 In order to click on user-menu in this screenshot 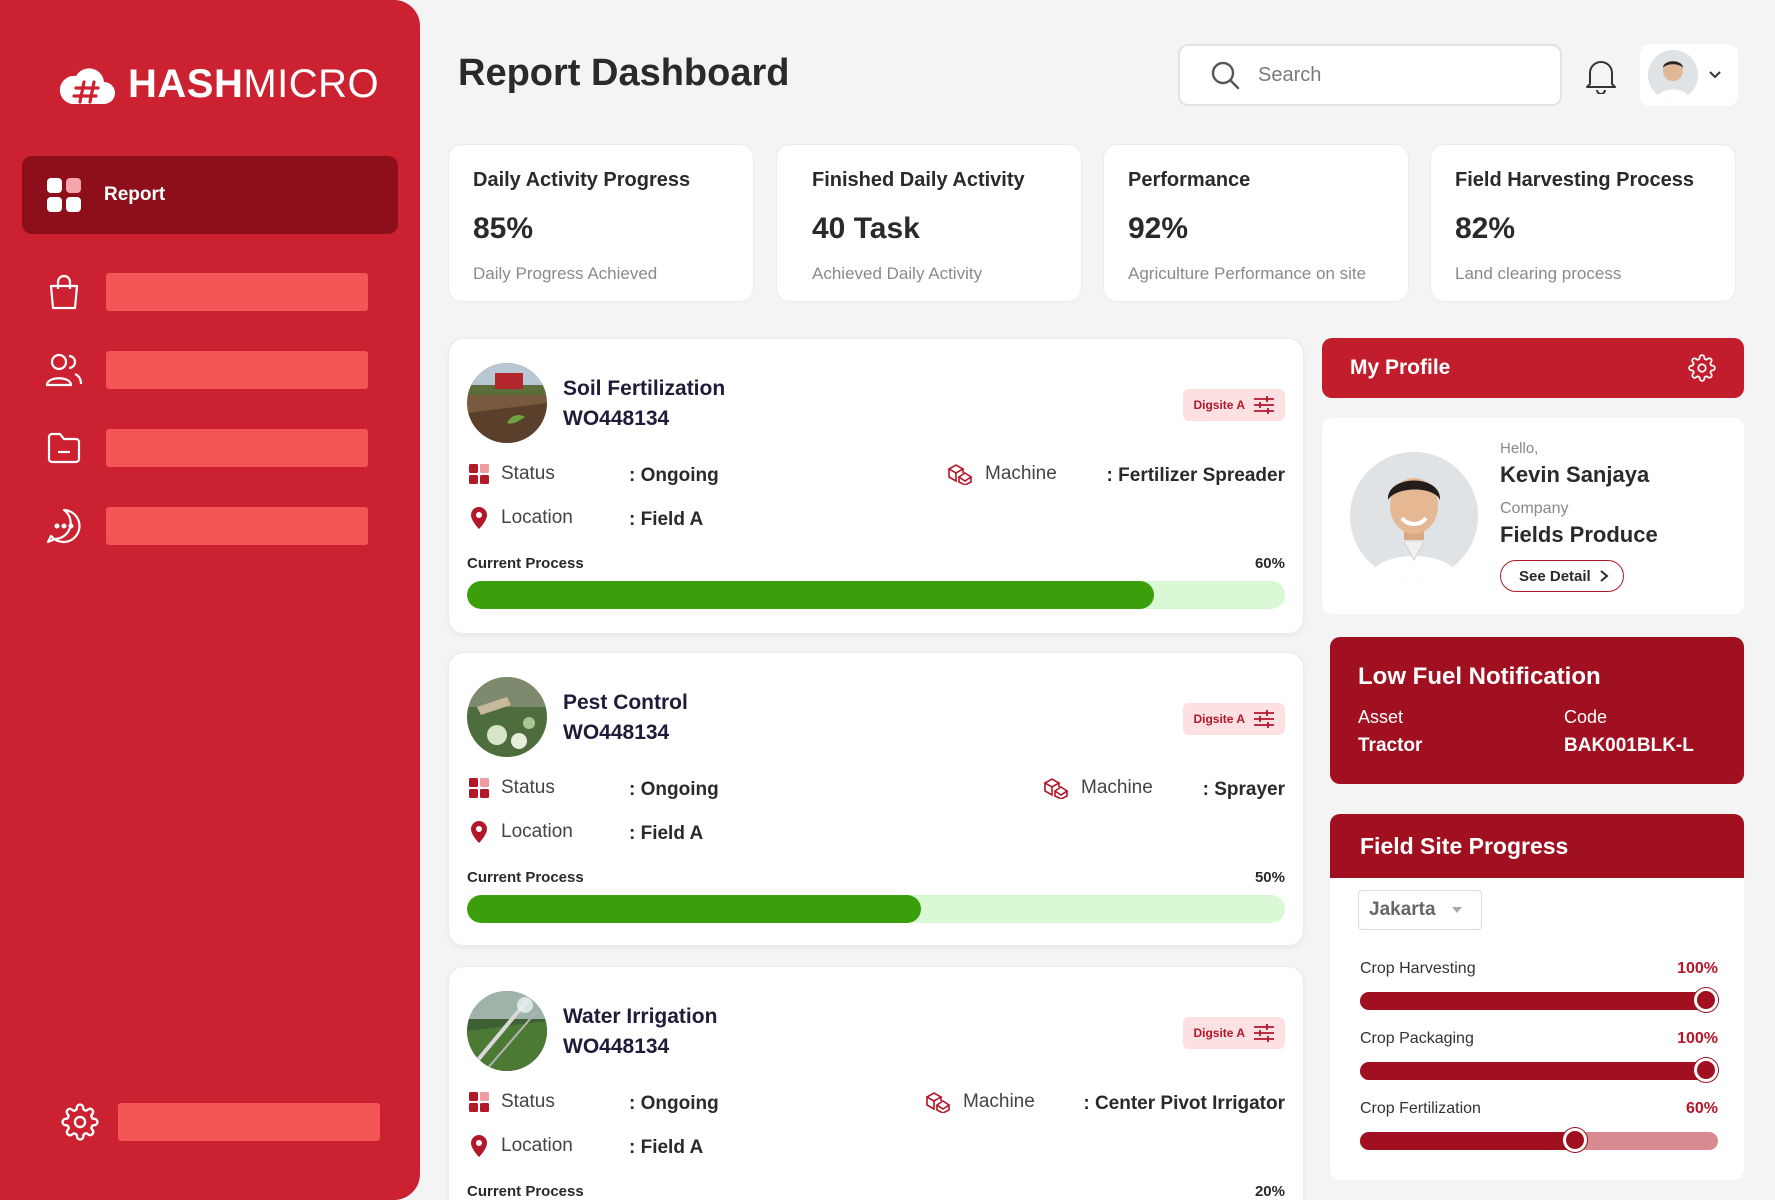, I will do `click(1689, 75)`.